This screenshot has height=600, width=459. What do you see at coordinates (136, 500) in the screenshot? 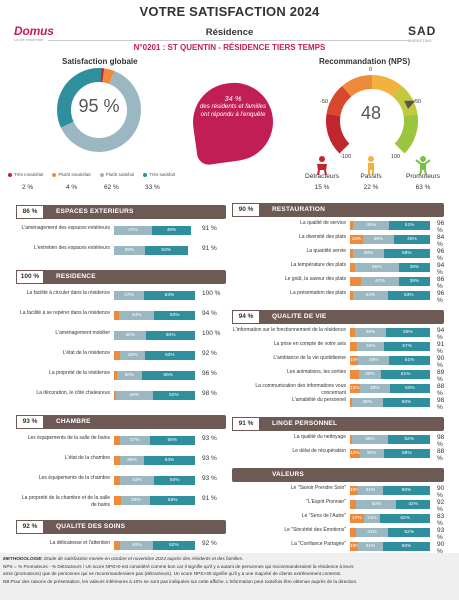
I see `bar-segment: 36%` at bounding box center [136, 500].